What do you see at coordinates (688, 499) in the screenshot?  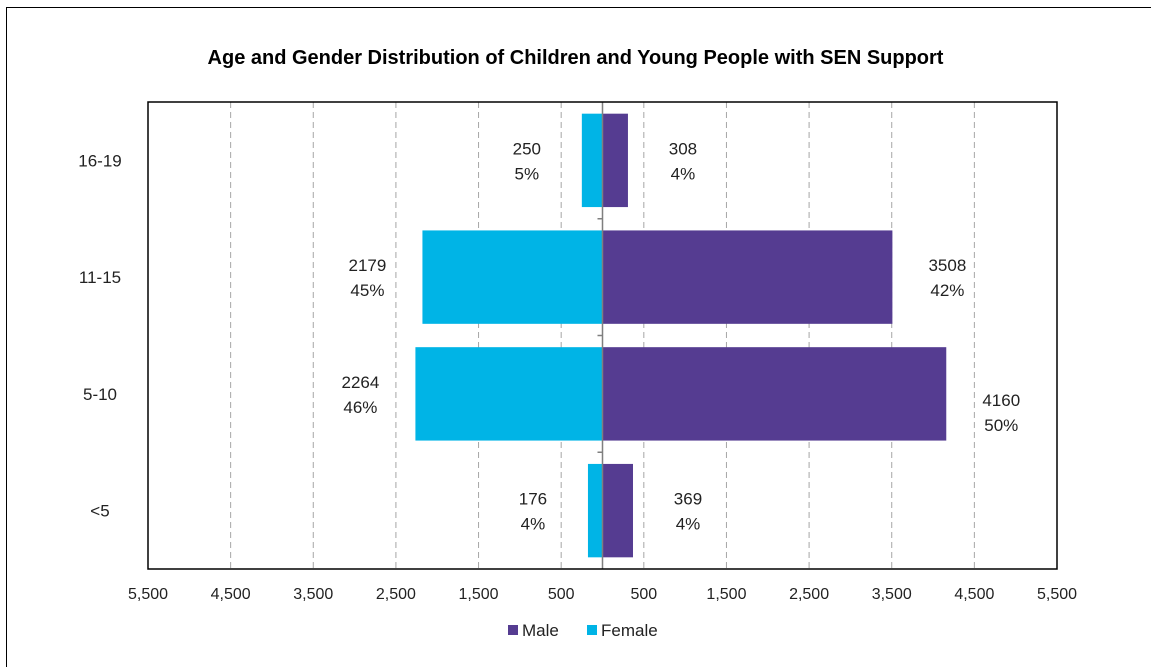 I see `male-value-label: 369` at bounding box center [688, 499].